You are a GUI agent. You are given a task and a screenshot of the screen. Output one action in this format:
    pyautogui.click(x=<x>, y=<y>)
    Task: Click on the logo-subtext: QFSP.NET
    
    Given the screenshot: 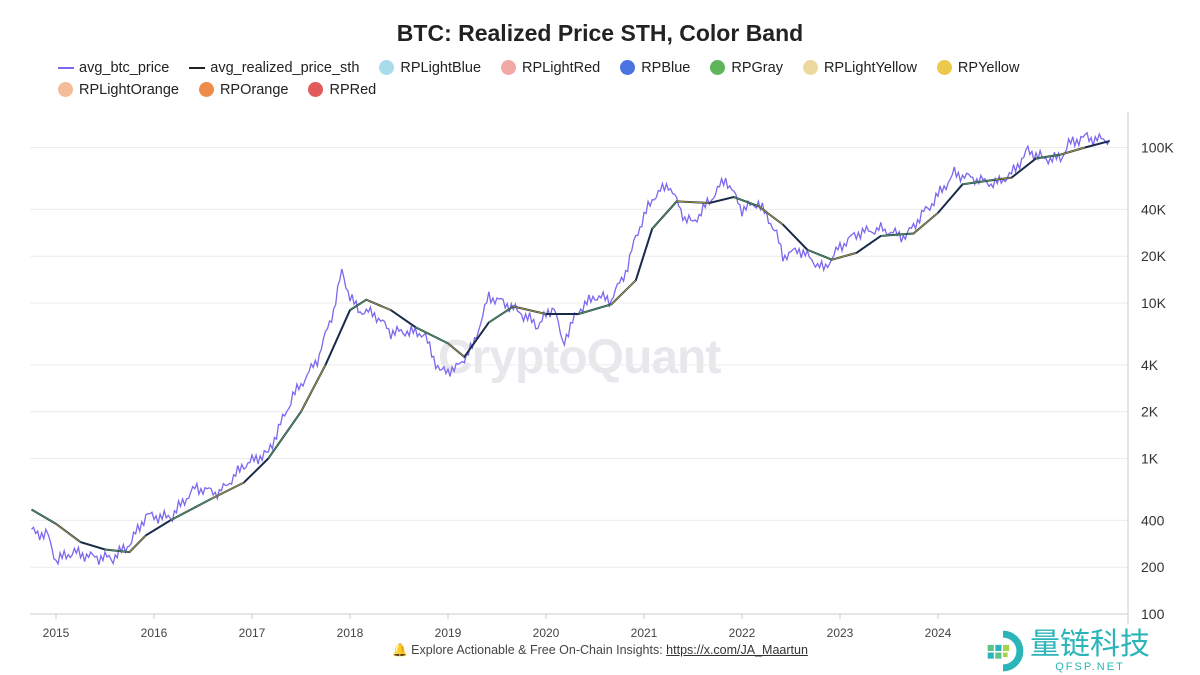 What is the action you would take?
    pyautogui.click(x=1090, y=666)
    